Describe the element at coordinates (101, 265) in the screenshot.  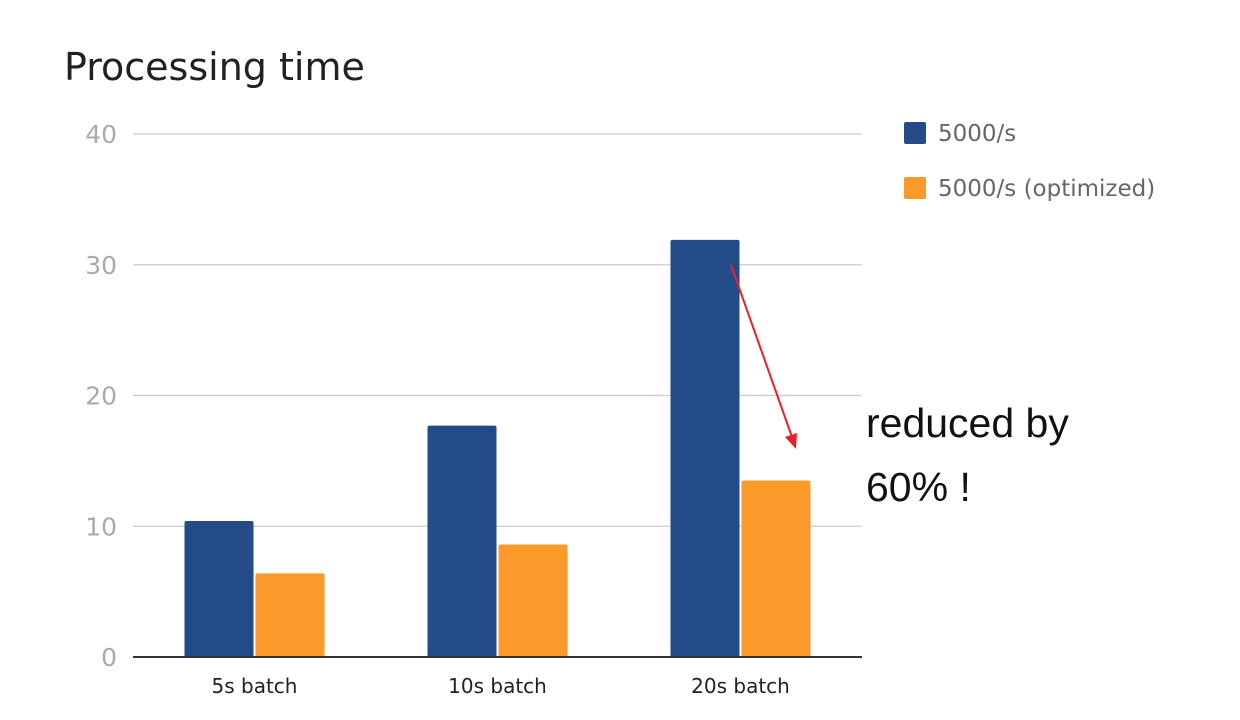
I see `y-tick-label: 30` at that location.